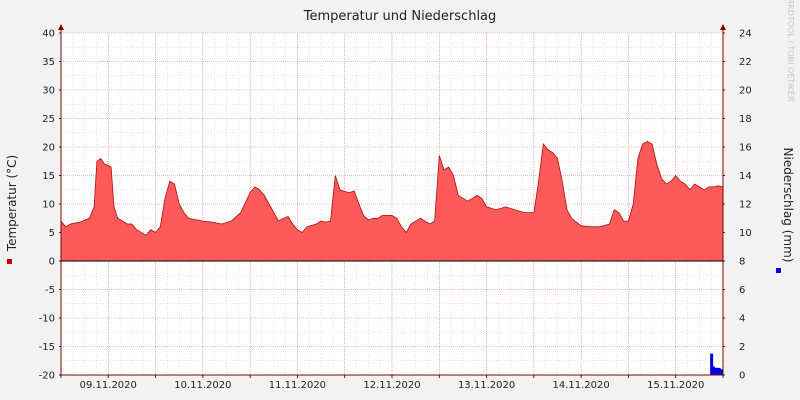 This screenshot has width=800, height=400. I want to click on y-tick-right-label: 24, so click(745, 34).